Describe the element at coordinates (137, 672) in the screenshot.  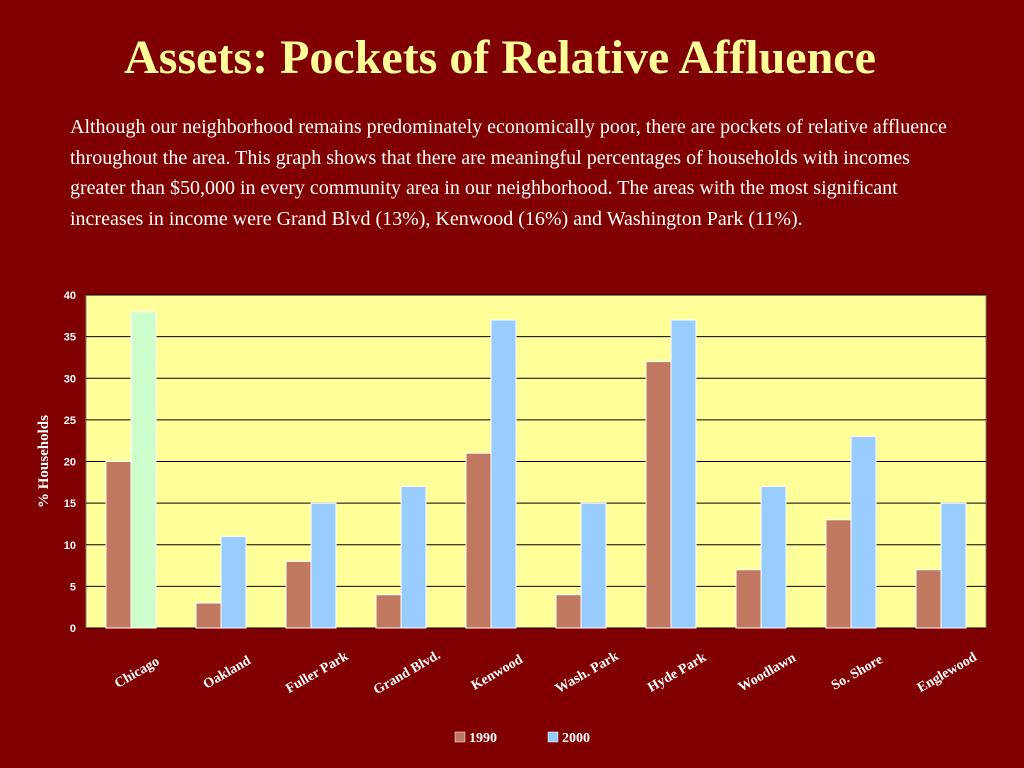
I see `x-category-label: Chicago` at that location.